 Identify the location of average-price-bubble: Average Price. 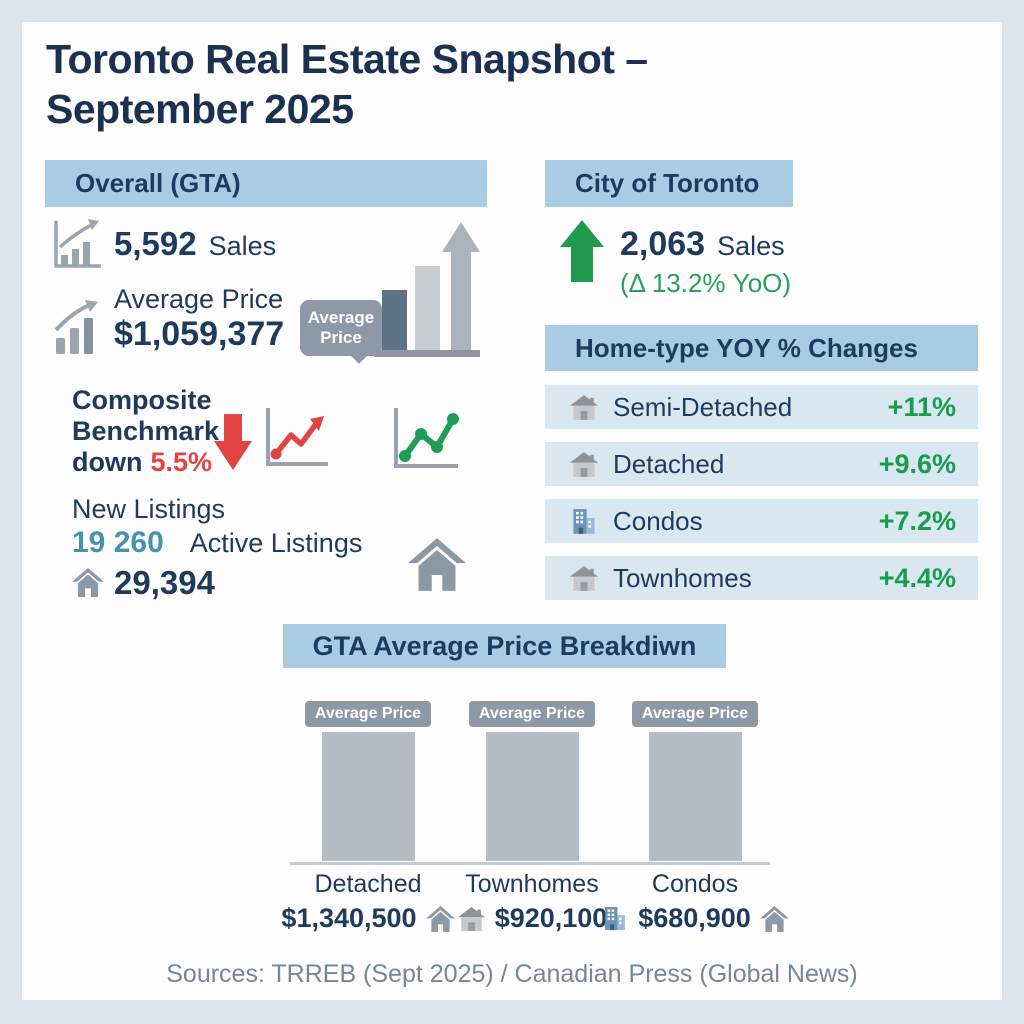
(341, 332).